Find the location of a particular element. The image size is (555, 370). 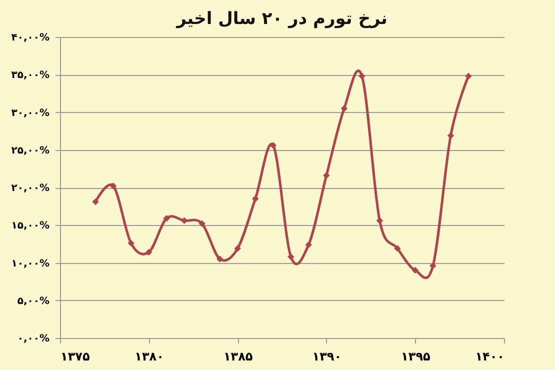

y-tick-label: ۲۰,۰۰% is located at coordinates (30, 188).